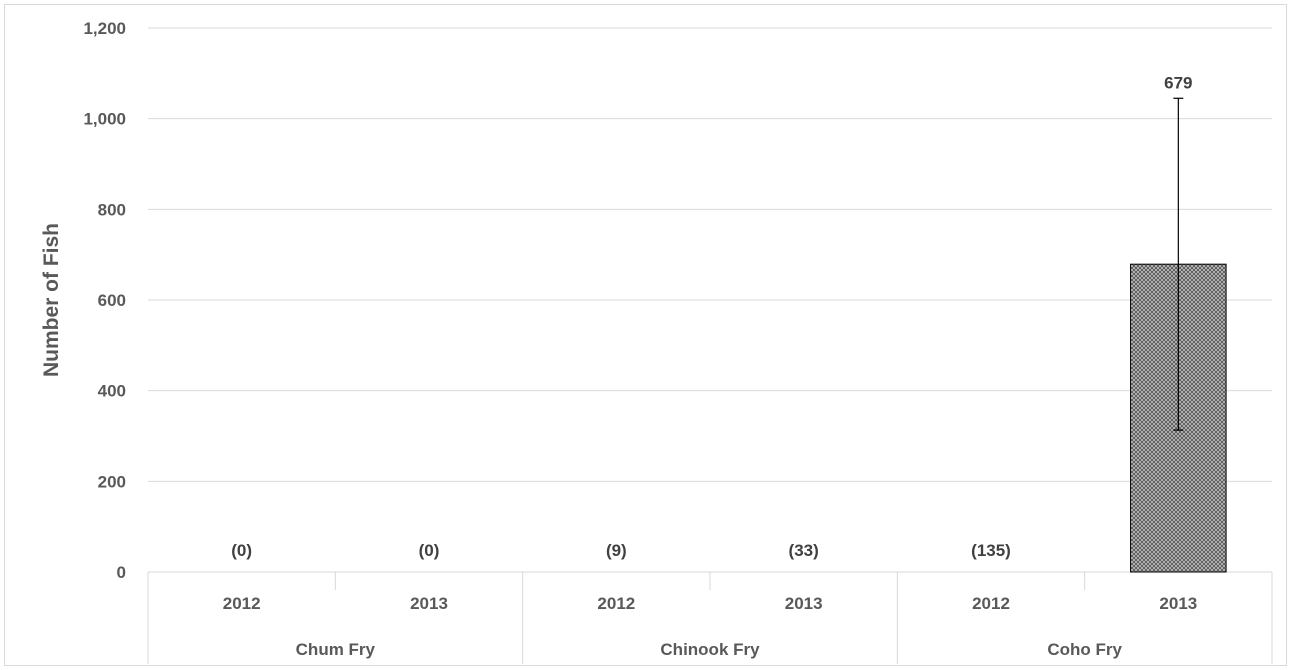 Image resolution: width=1291 pixels, height=670 pixels. Describe the element at coordinates (710, 649) in the screenshot. I see `group-label: Chinook Fry` at that location.